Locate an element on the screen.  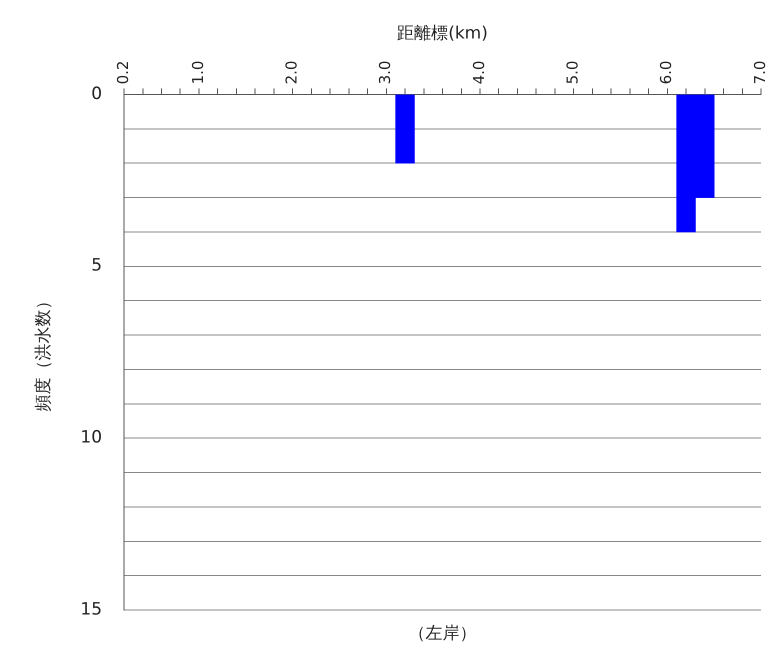
x-tick-label: 3.0 is located at coordinates (385, 72).